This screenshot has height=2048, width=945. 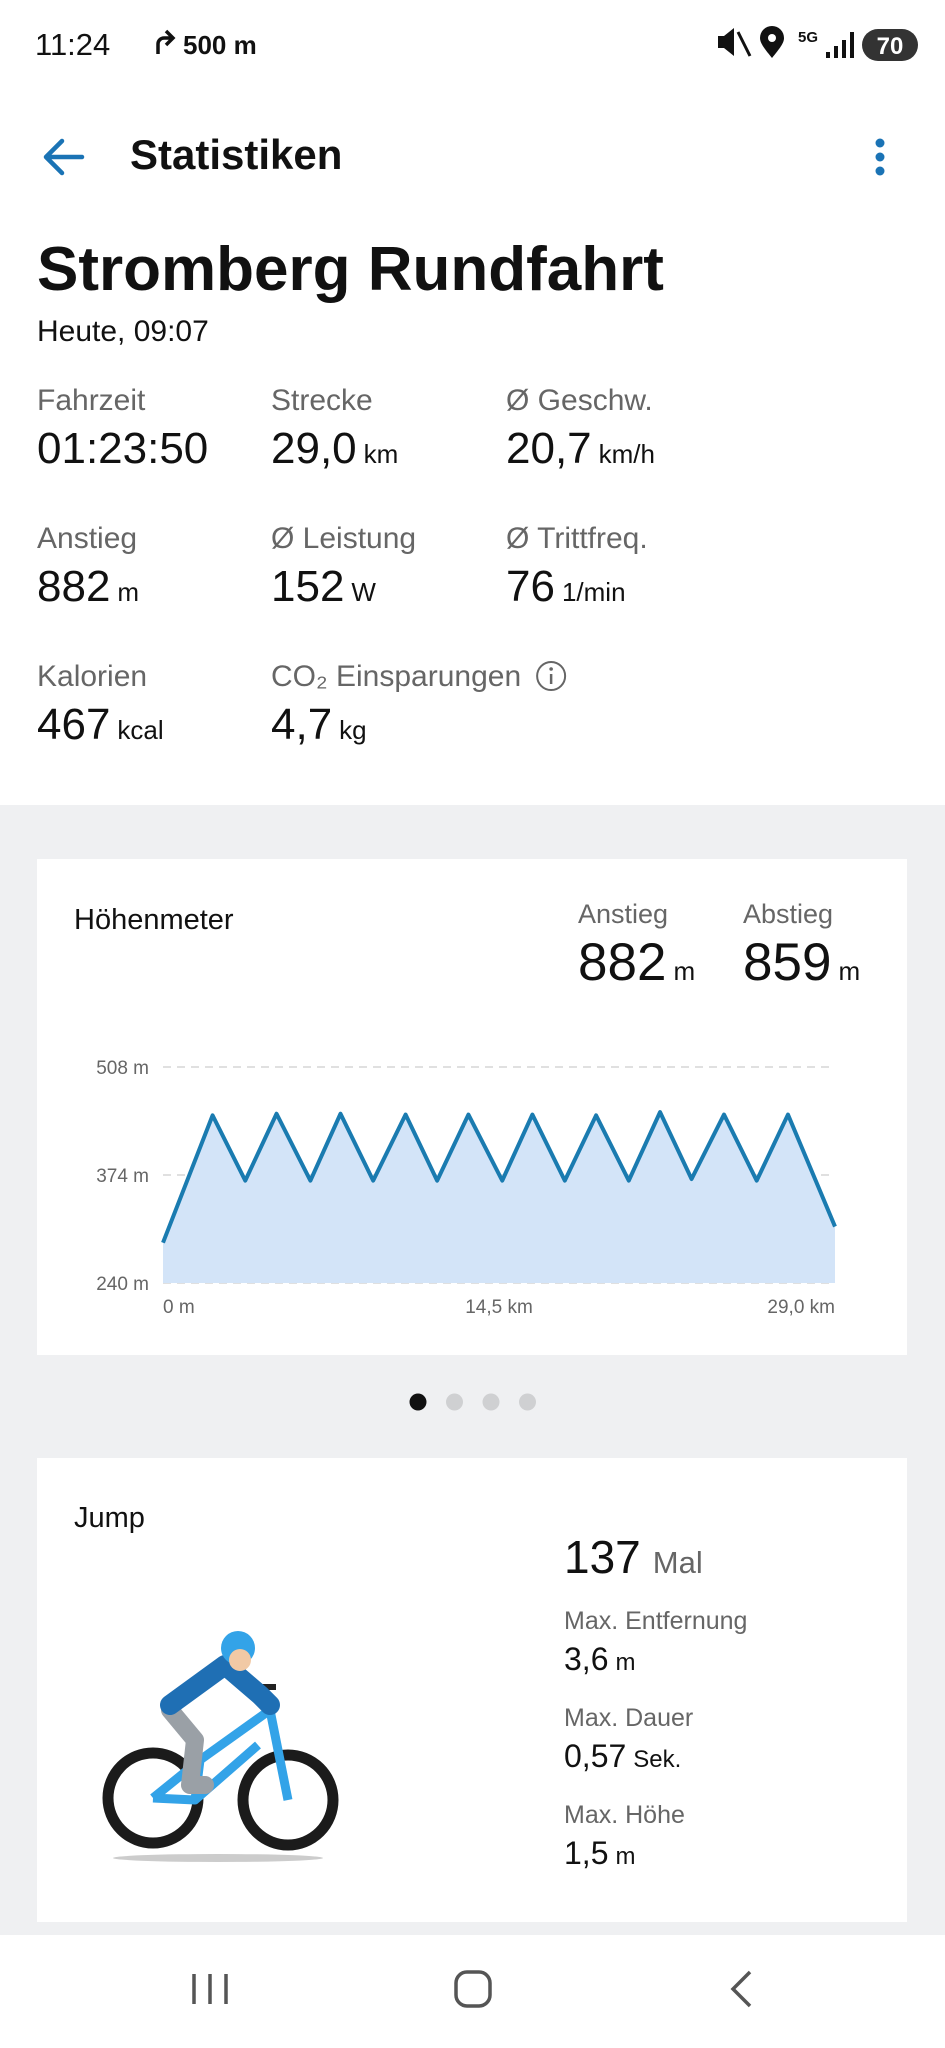 What do you see at coordinates (307, 586) in the screenshot?
I see `value: 152` at bounding box center [307, 586].